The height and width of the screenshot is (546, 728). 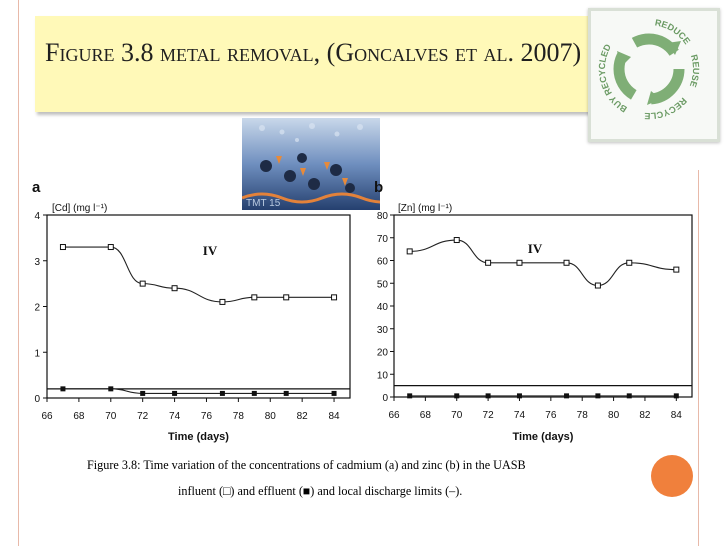 I want to click on y-tick-label: 80, so click(x=383, y=216).